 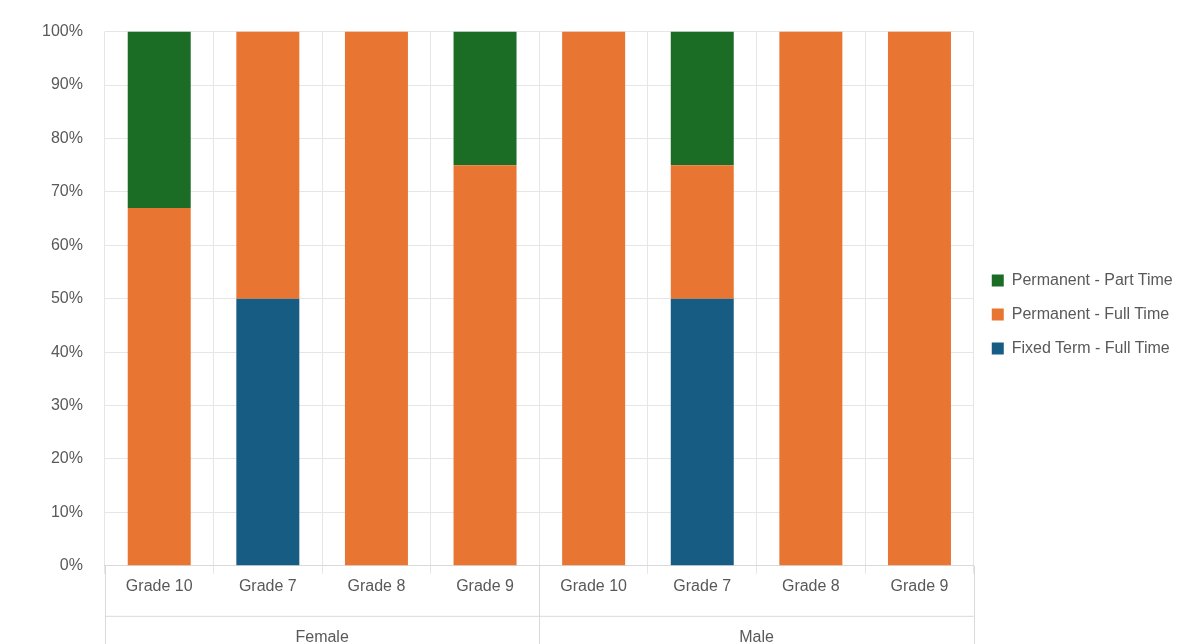 I want to click on y-tick-label: 90%, so click(x=66, y=84).